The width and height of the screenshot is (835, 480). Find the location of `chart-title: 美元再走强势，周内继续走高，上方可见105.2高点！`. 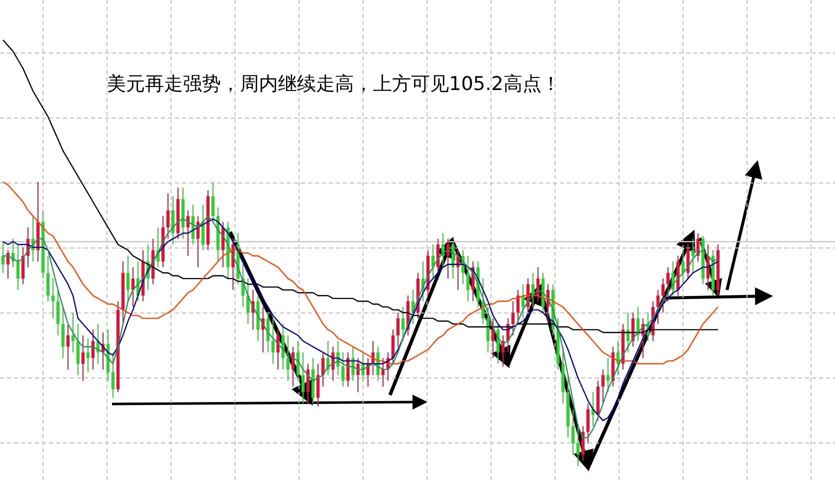

chart-title: 美元再走强势，周内继续走高，上方可见105.2高点！ is located at coordinates (333, 84).